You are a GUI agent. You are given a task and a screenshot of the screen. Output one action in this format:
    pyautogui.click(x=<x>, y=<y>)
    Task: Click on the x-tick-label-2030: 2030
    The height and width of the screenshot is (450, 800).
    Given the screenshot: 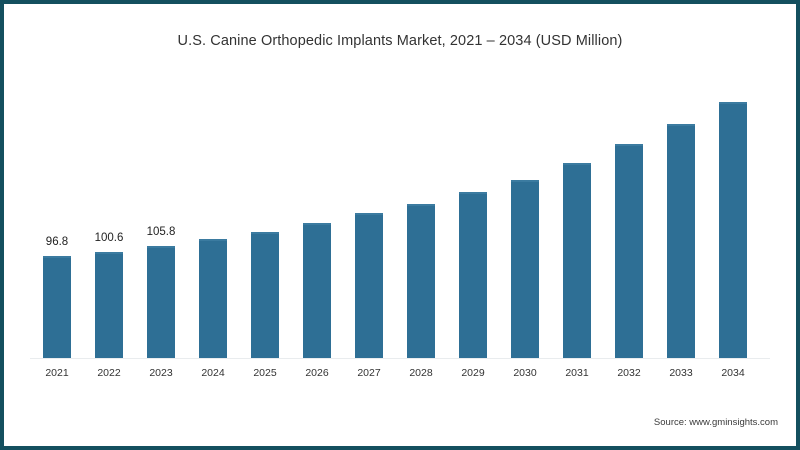 What is the action you would take?
    pyautogui.click(x=525, y=373)
    